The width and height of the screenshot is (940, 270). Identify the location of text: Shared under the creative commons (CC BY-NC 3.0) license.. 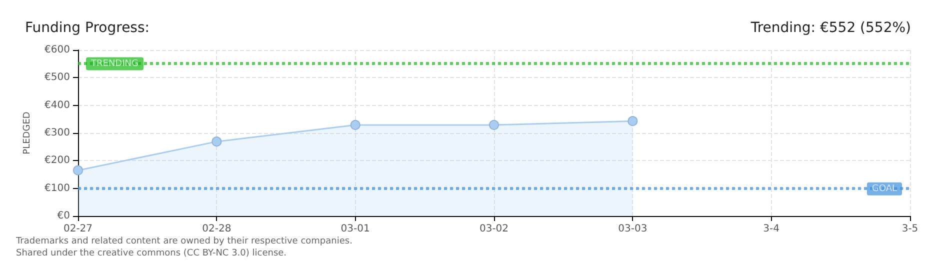
(151, 253).